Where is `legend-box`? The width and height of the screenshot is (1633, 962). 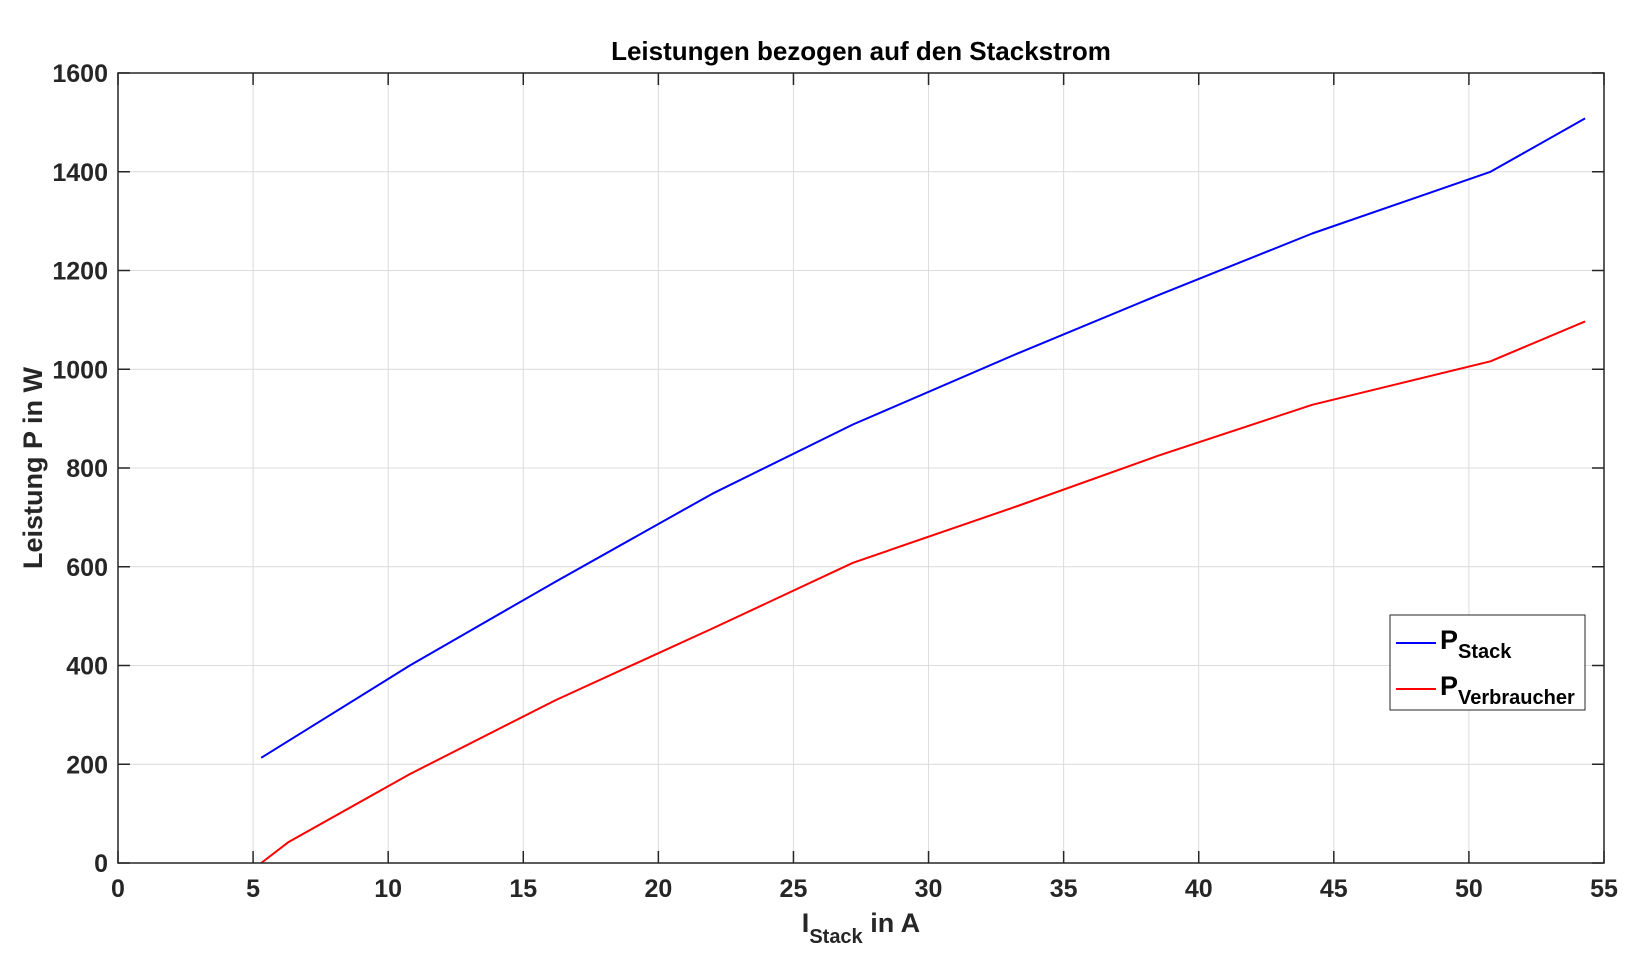
legend-box is located at coordinates (1487, 662).